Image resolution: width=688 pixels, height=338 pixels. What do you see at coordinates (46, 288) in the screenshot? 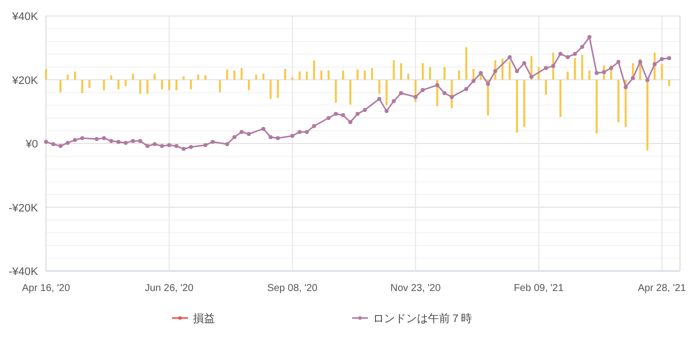
I see `x-tick-label: Apr 16, '20` at bounding box center [46, 288].